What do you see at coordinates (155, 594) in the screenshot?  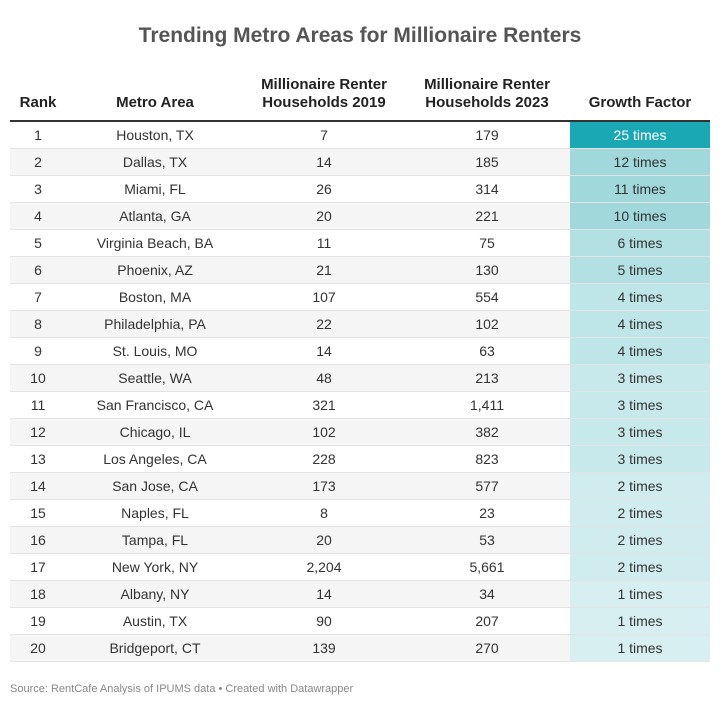 I see `table-cell: Albany, NY` at bounding box center [155, 594].